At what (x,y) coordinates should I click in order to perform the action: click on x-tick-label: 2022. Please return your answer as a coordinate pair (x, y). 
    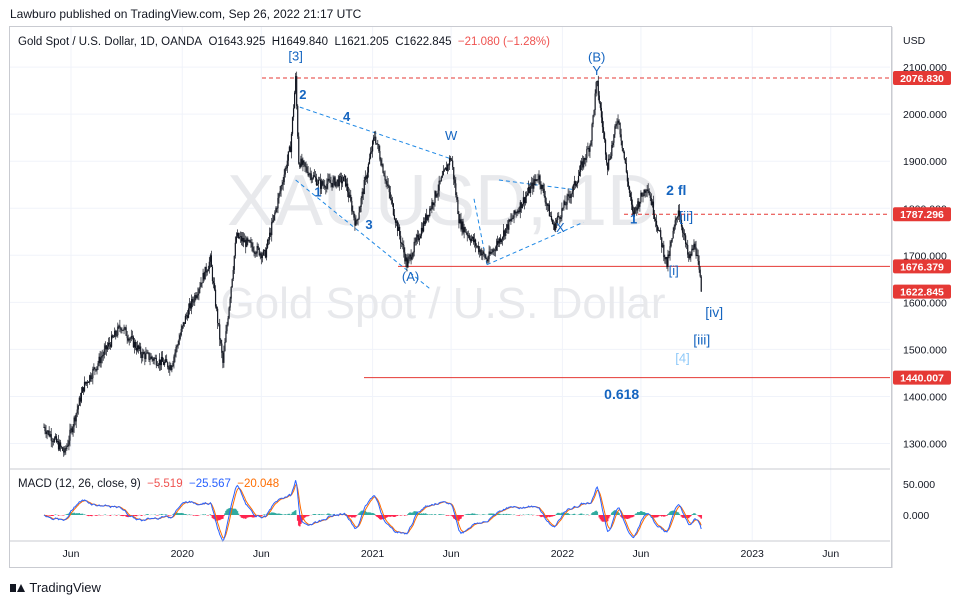
    Looking at the image, I should click on (563, 554).